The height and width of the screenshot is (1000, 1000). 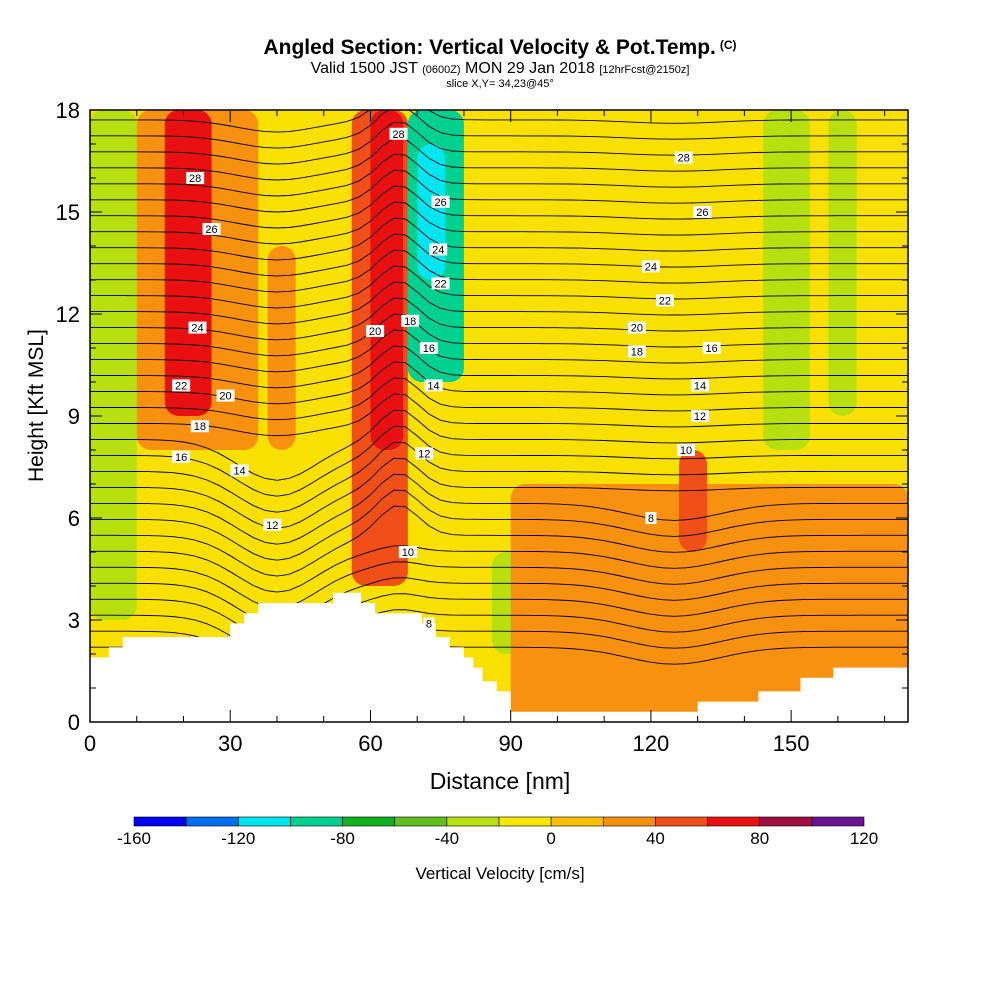 What do you see at coordinates (370, 743) in the screenshot?
I see `x-tick-label: 60` at bounding box center [370, 743].